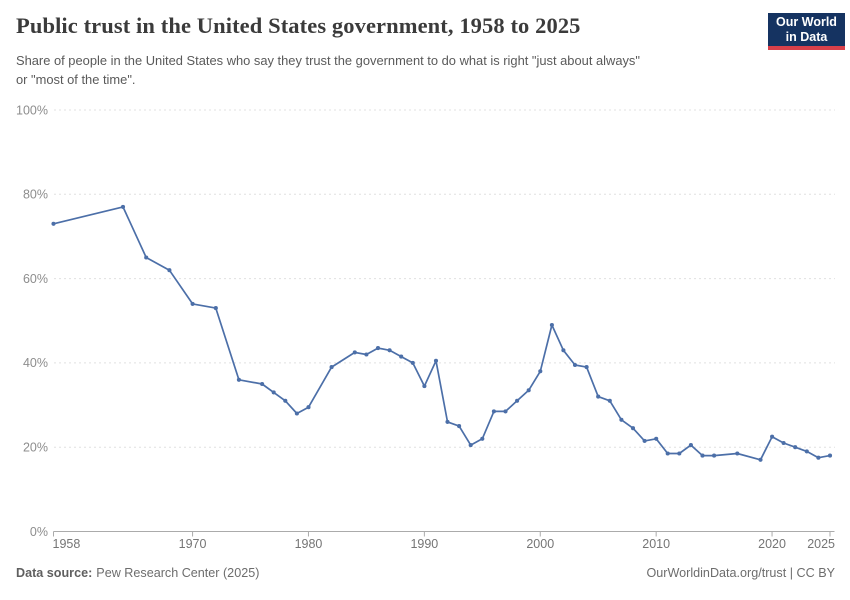 This screenshot has width=850, height=600. Describe the element at coordinates (309, 544) in the screenshot. I see `svg-text: 1980` at that location.